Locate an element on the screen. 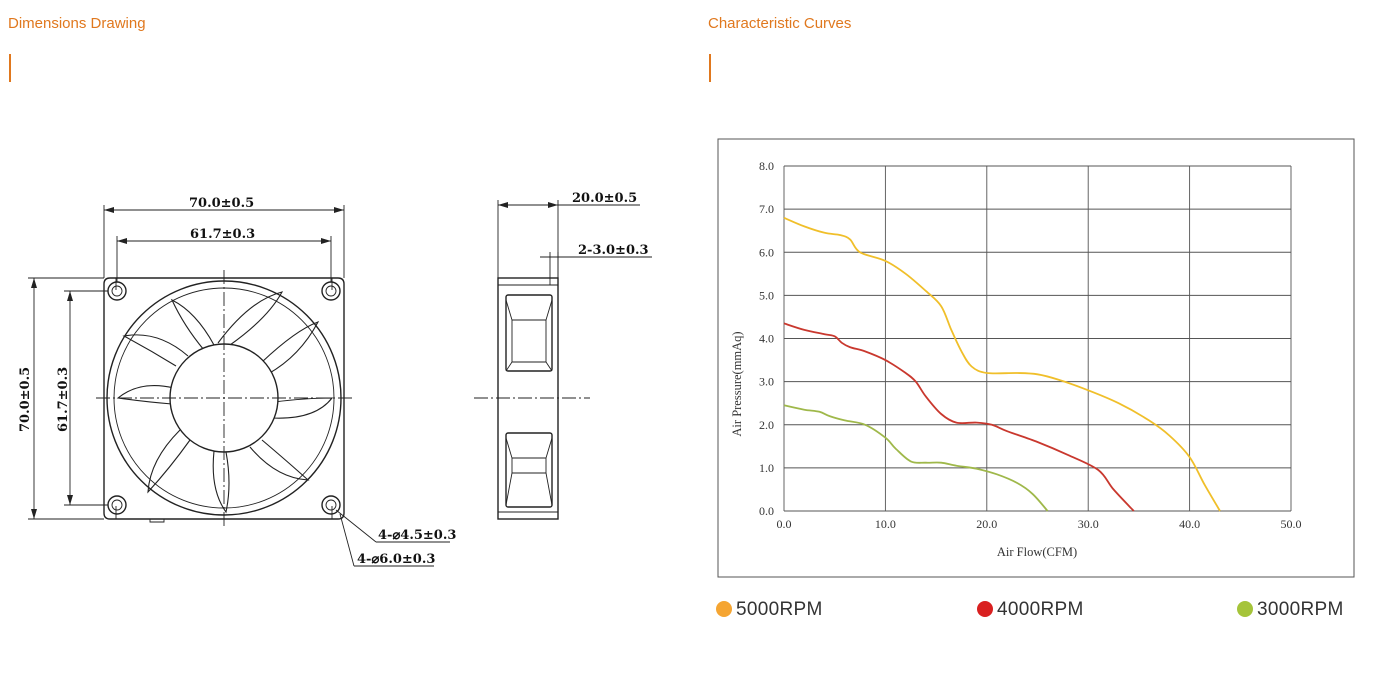 The width and height of the screenshot is (1380, 673). x-tick-label: 0.0 is located at coordinates (784, 524).